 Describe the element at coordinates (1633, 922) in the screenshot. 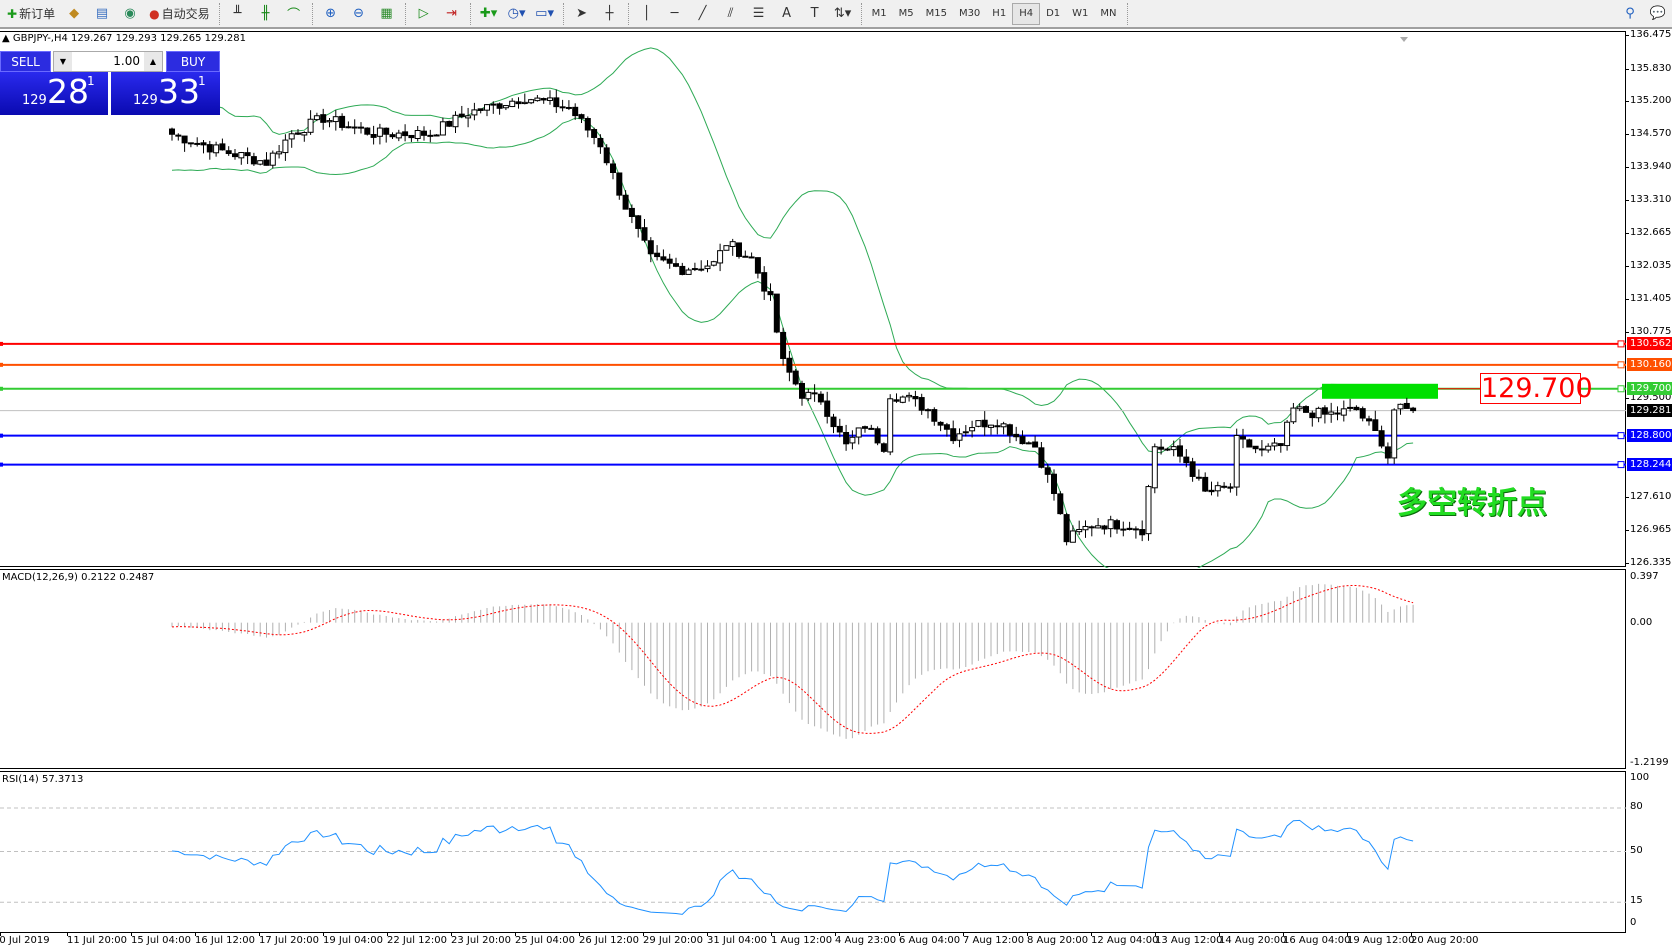

I see `rsi-axis-label: 0` at that location.